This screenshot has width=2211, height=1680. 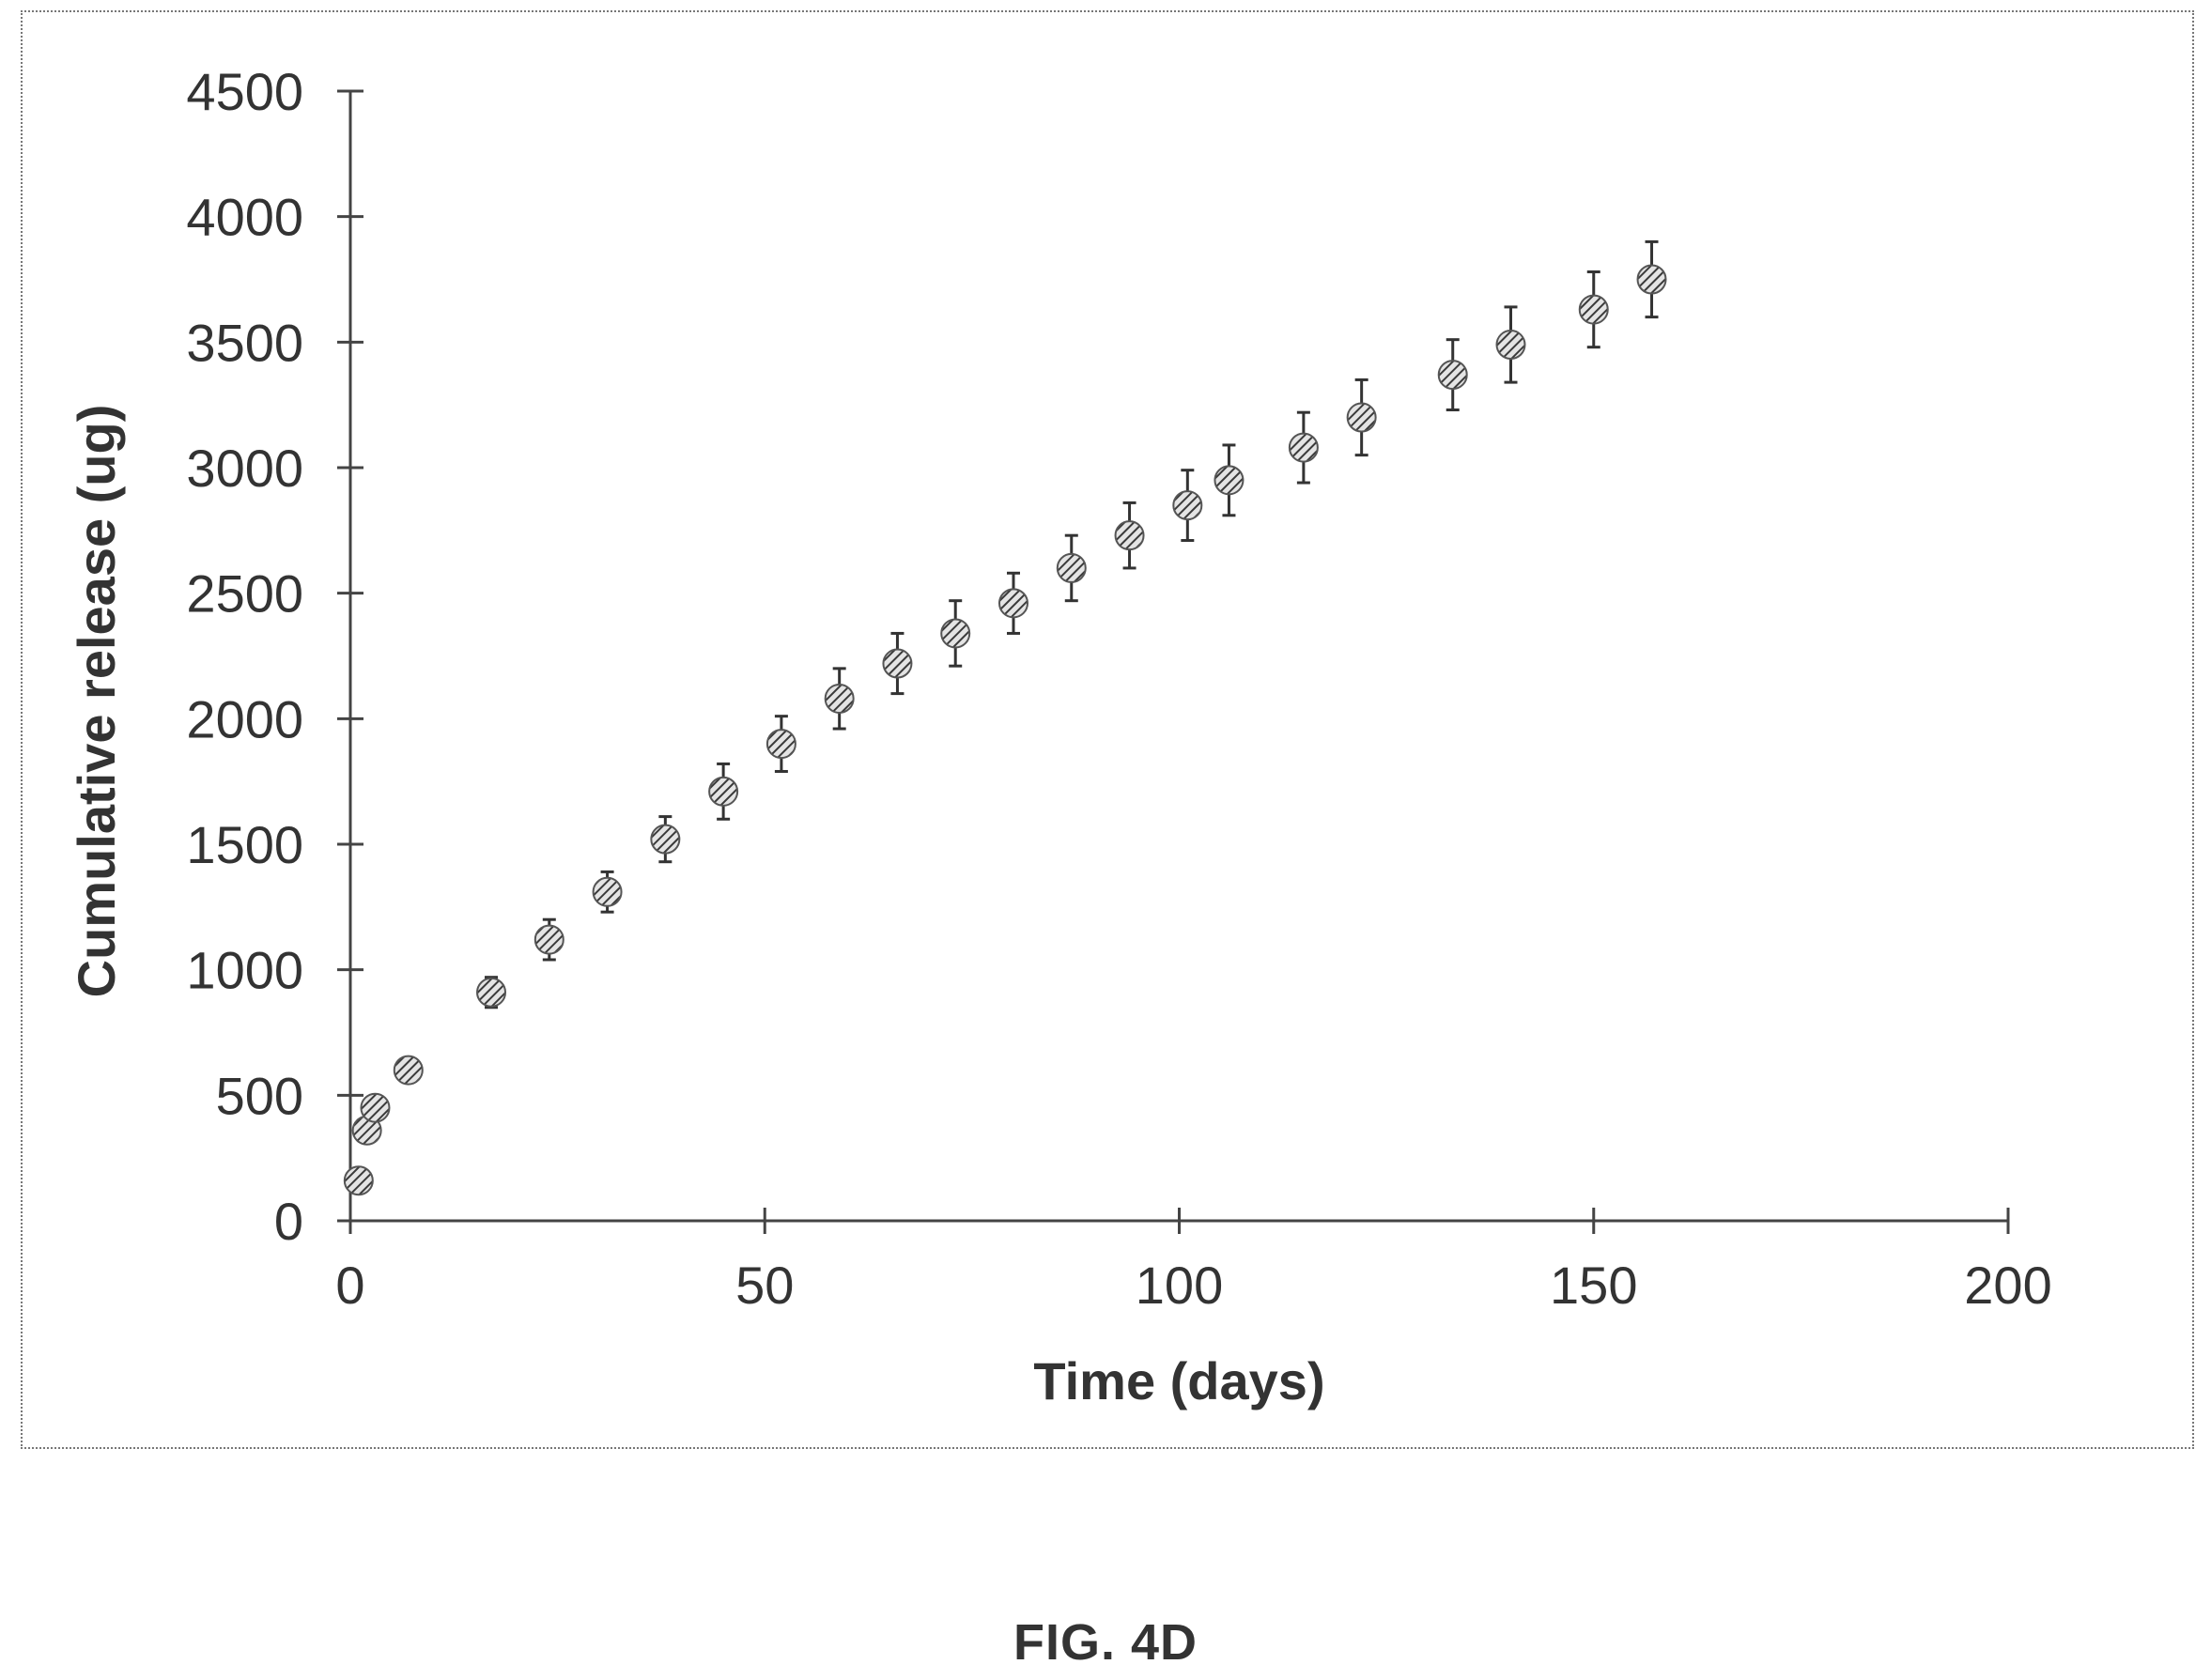 What do you see at coordinates (244, 342) in the screenshot?
I see `y-tick-label: 3500` at bounding box center [244, 342].